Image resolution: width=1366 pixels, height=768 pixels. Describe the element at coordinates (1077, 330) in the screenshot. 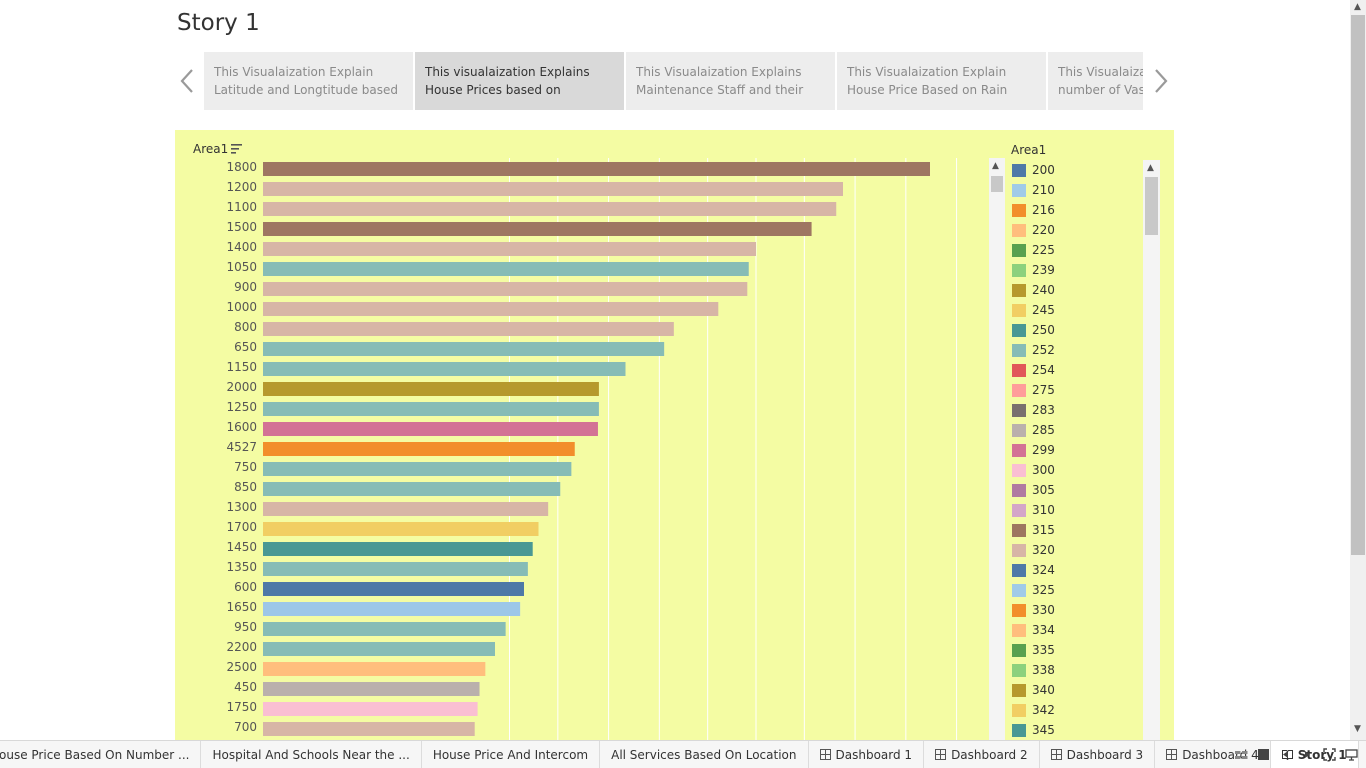

I see `legend-item-250: 250` at that location.